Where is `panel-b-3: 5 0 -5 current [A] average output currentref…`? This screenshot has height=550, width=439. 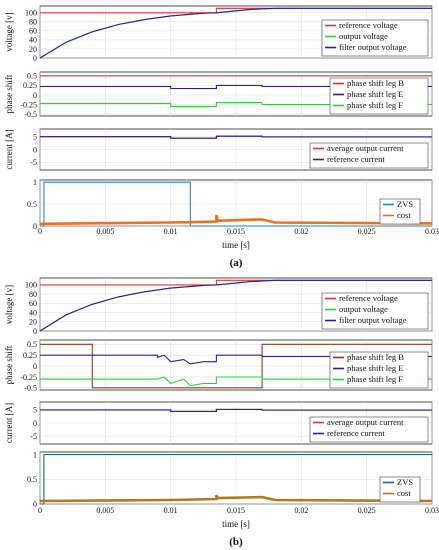 panel-b-3: 5 0 -5 current [A] average output currentref… is located at coordinates (218, 423).